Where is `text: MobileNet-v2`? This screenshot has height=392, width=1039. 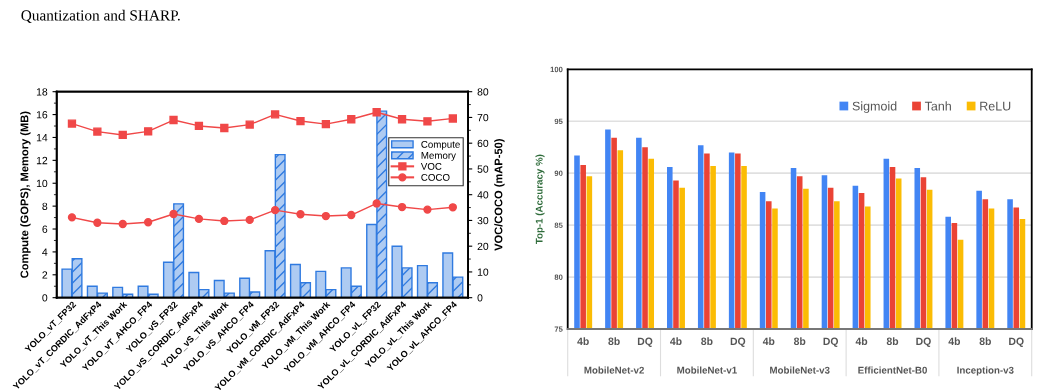 text: MobileNet-v2 is located at coordinates (614, 370).